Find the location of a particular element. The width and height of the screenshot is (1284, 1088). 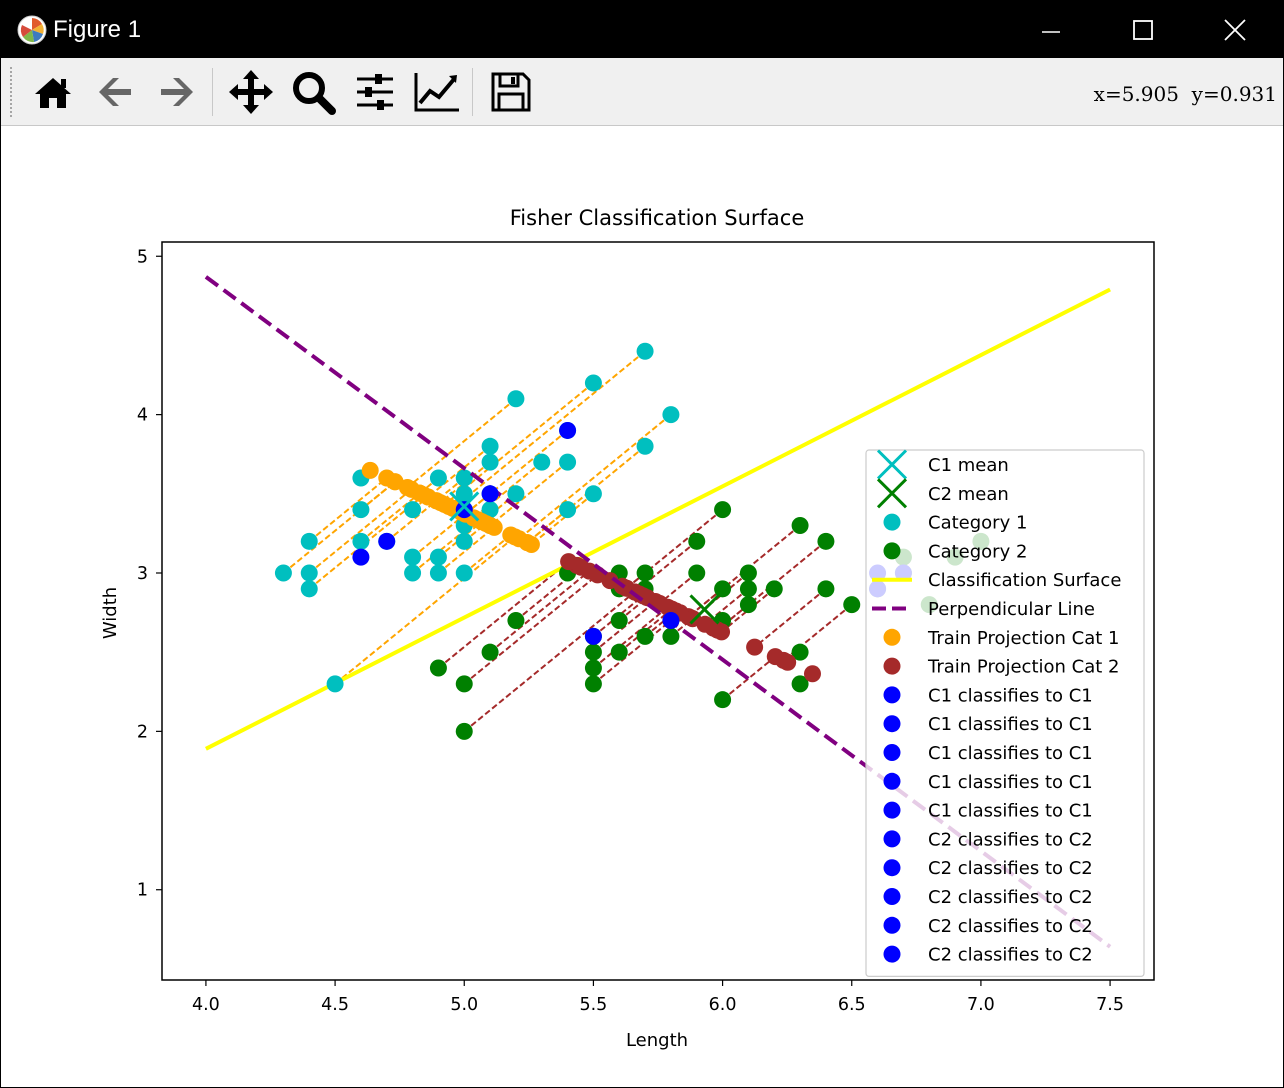

save-button is located at coordinates (511, 92).